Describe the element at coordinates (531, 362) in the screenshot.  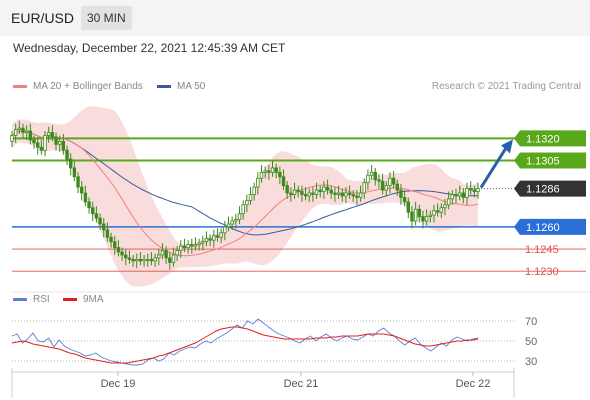
I see `rsi-tick-label-30: 30` at that location.